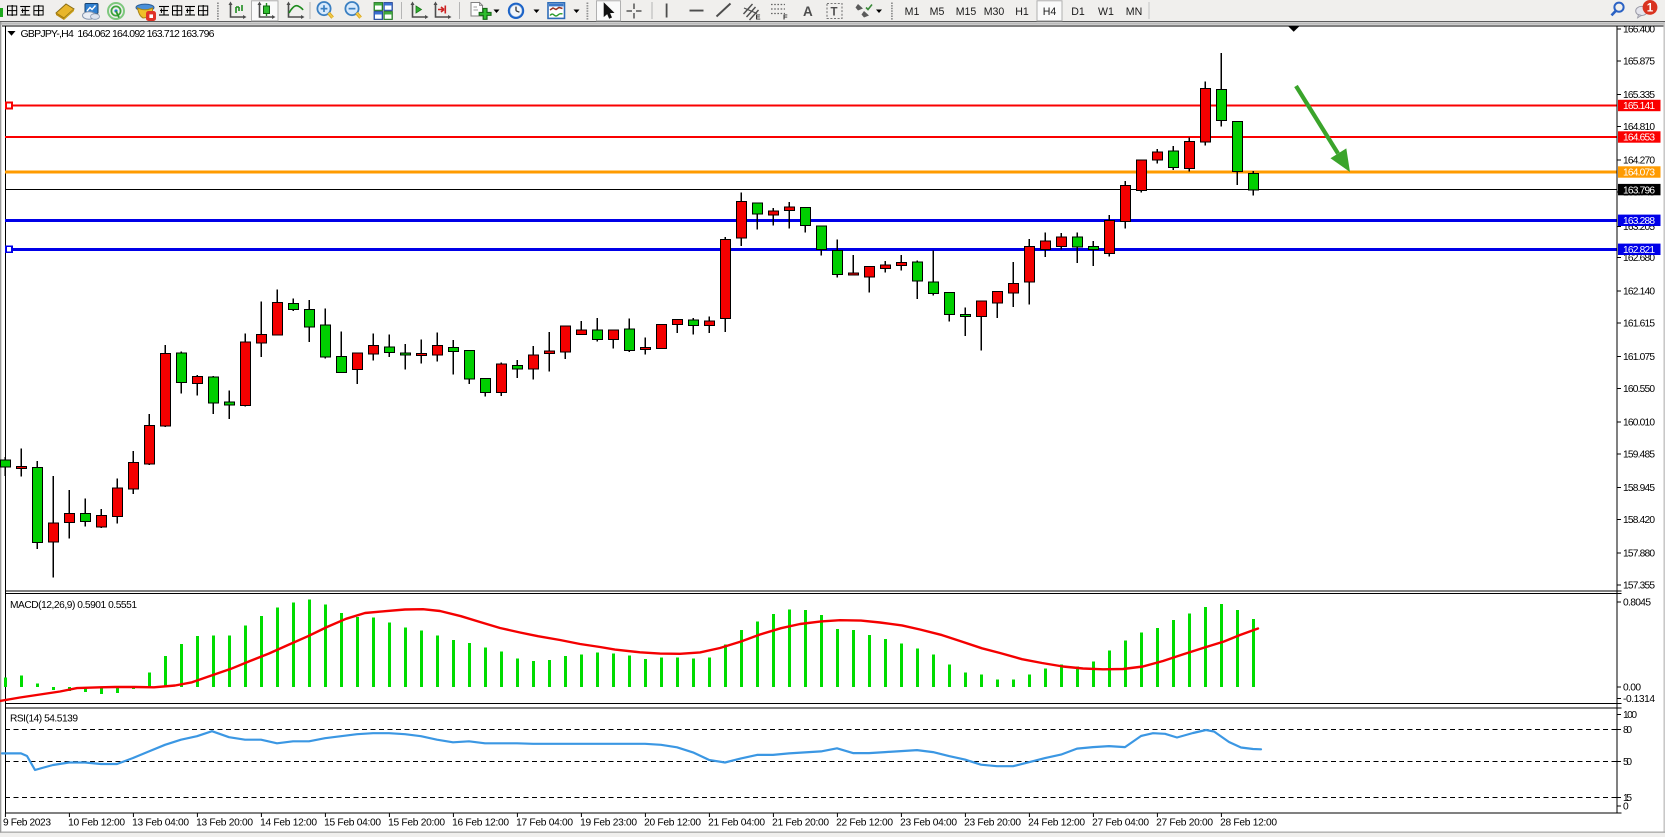  I want to click on svg-text: 0.8045, so click(1637, 603).